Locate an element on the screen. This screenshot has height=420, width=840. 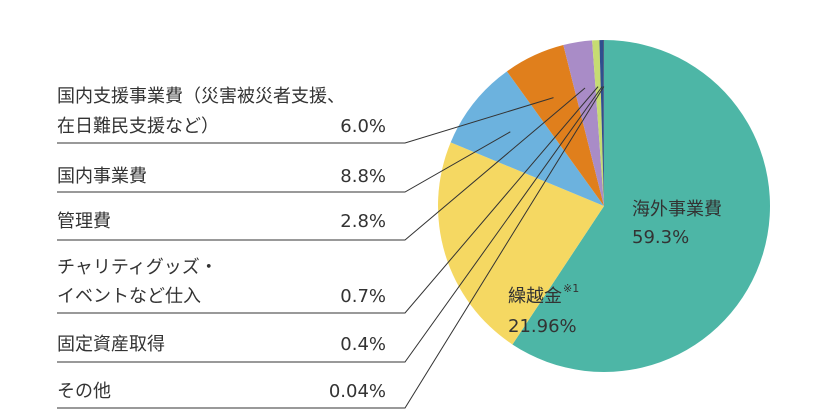
slice-label: イベントなど仕入 is located at coordinates (129, 296).